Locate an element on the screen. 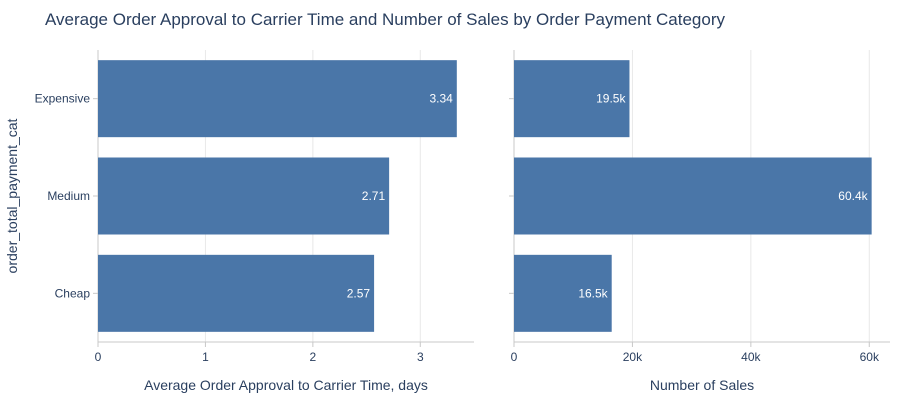  left-bar-medium is located at coordinates (244, 196).